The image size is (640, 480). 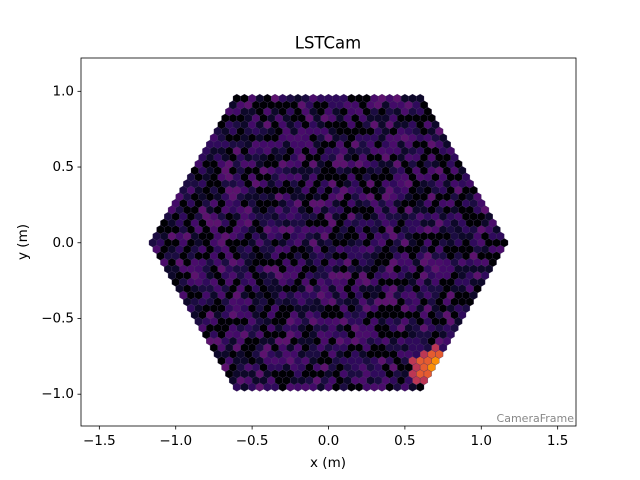 I want to click on x-tick-label: 1.0, so click(x=481, y=441).